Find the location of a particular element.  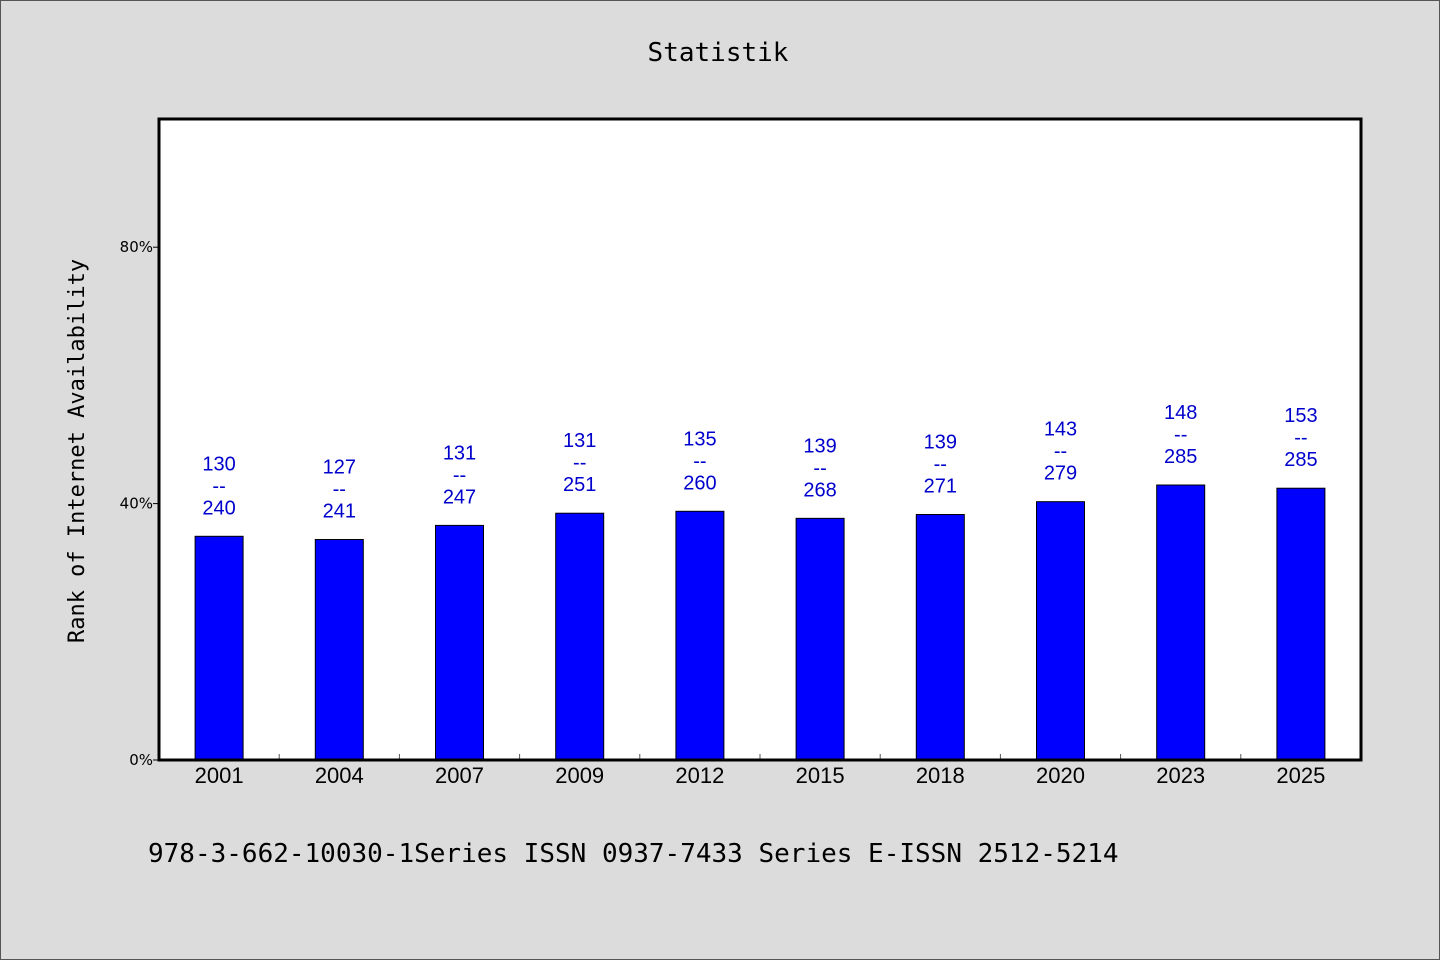

bar-2020 is located at coordinates (1060, 631).